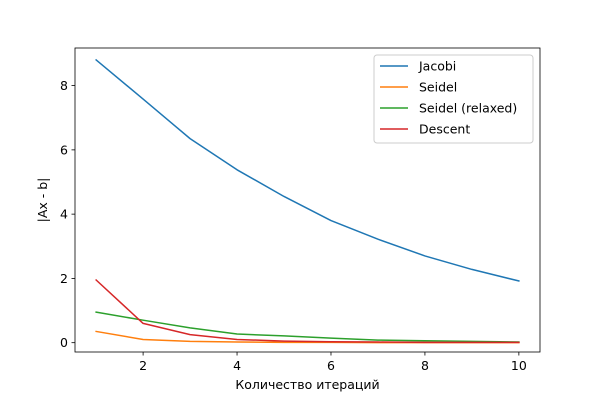  I want to click on legend-label: Seidel (relaxed), so click(468, 108).